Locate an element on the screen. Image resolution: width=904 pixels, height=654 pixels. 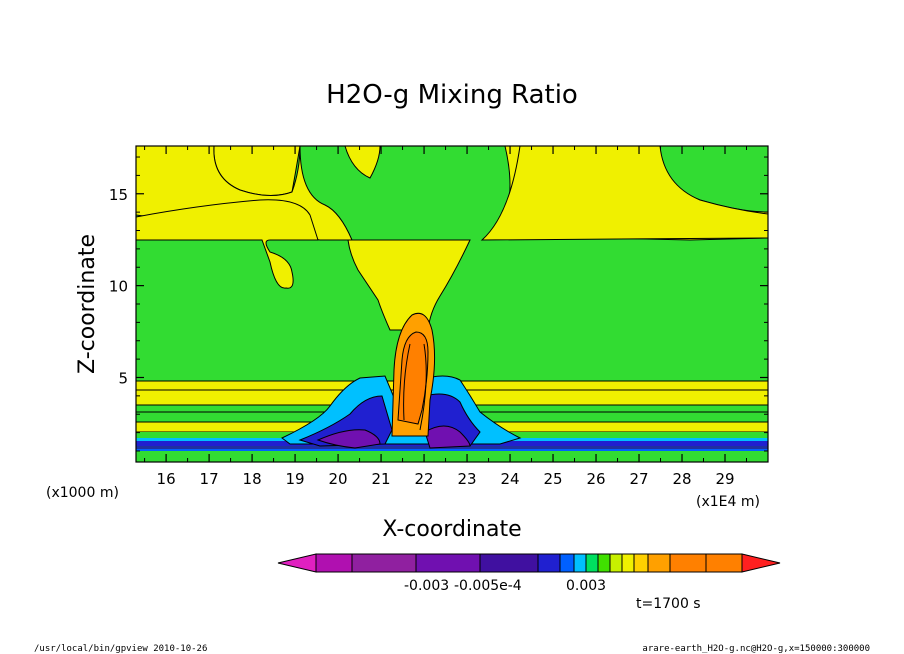
contour-purple-blob-right is located at coordinates (447, 437).